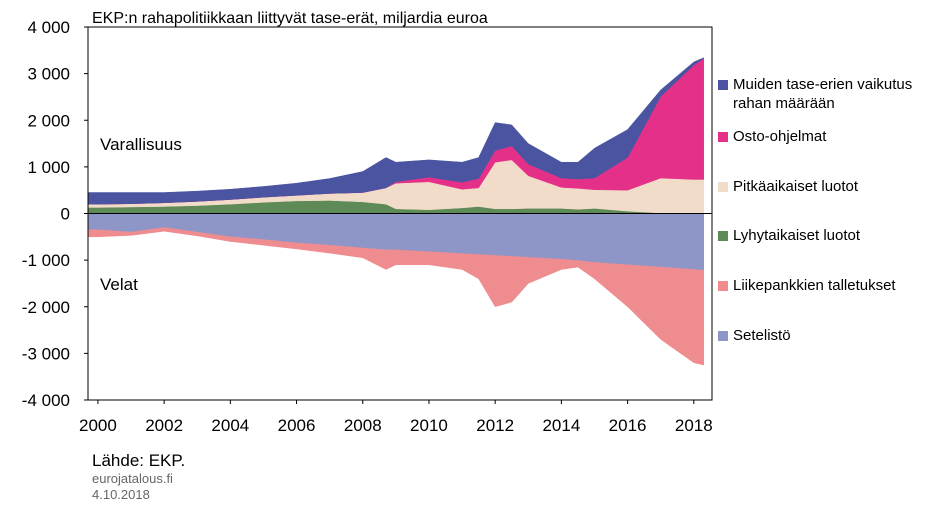 Image resolution: width=934 pixels, height=505 pixels. I want to click on y-tick-label: 2 000, so click(48, 120).